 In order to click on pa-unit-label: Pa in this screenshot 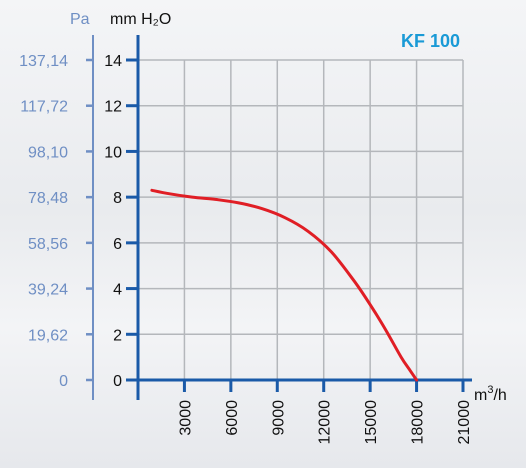, I will do `click(80, 19)`.